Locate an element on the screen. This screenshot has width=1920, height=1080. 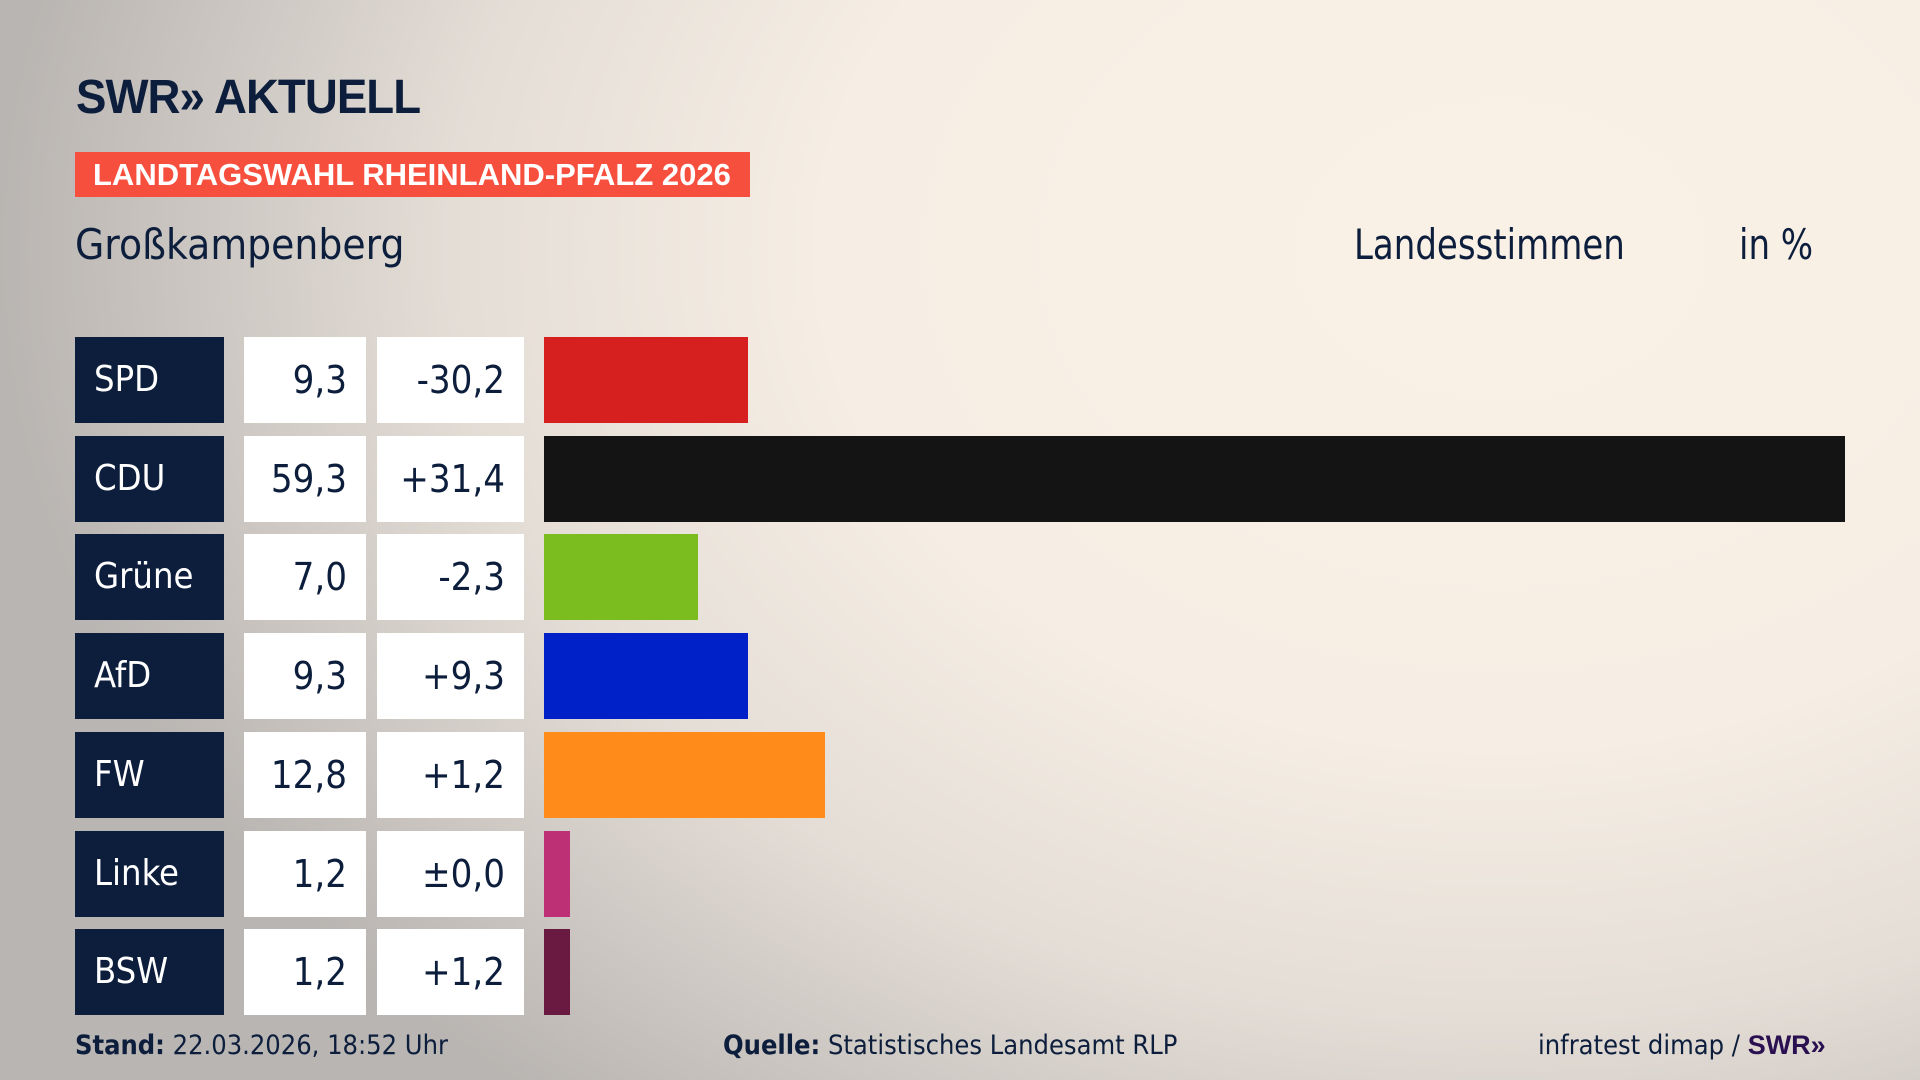
vote-type-label: Landesstimmen is located at coordinates (1489, 244).